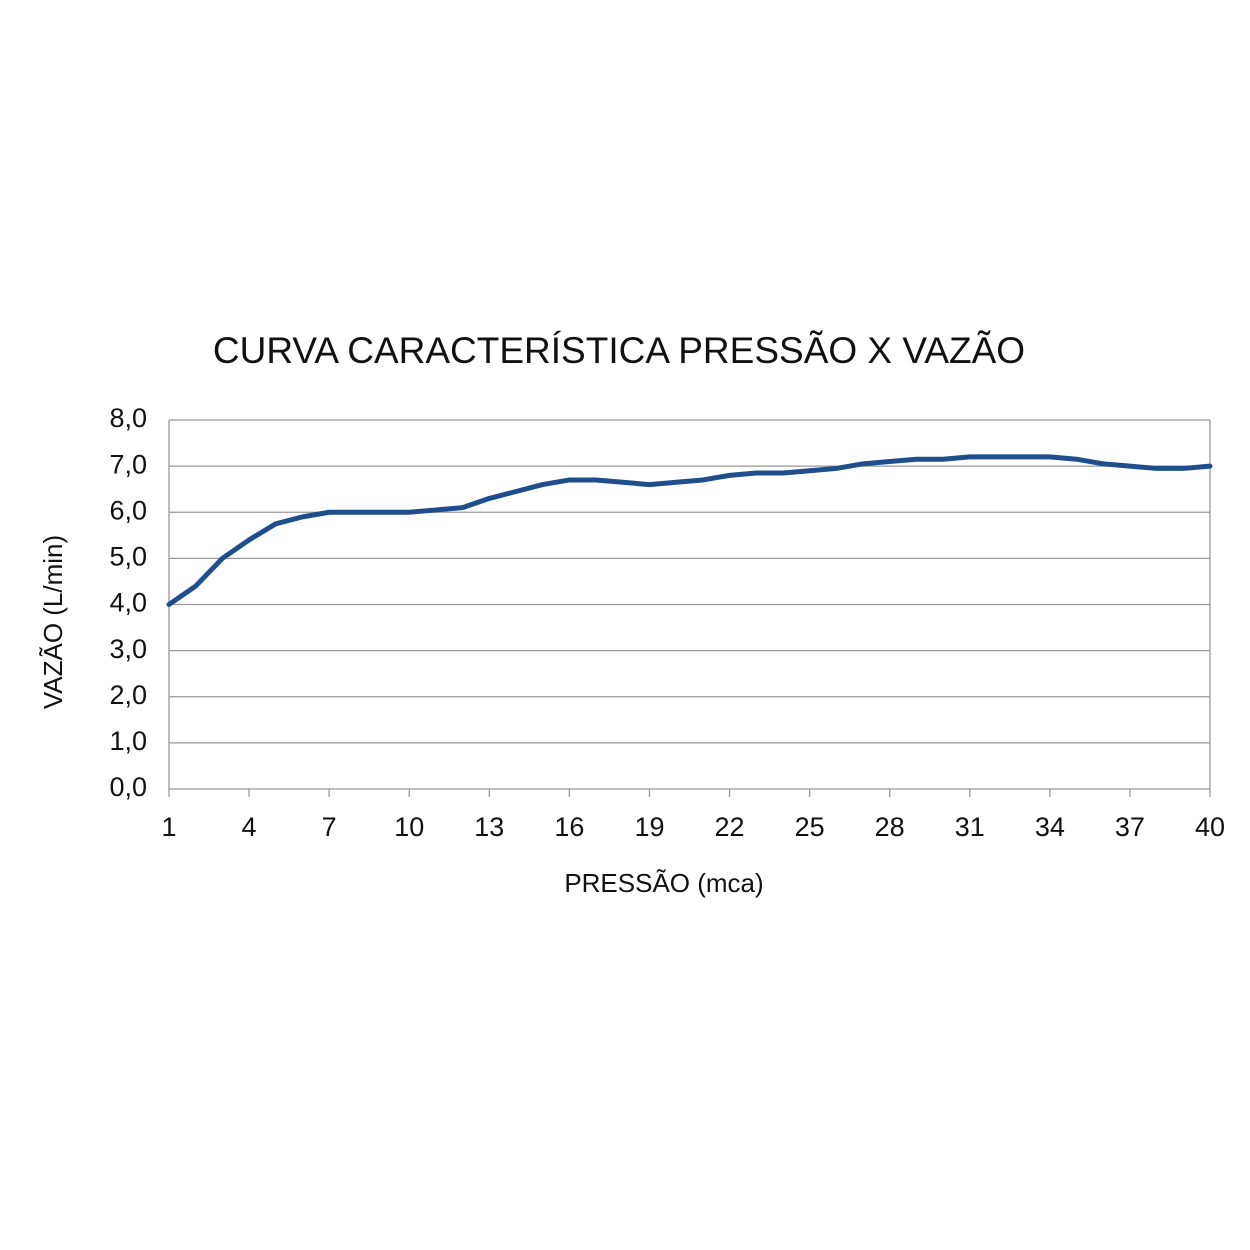  What do you see at coordinates (128, 464) in the screenshot?
I see `y-tick-label: 7,0` at bounding box center [128, 464].